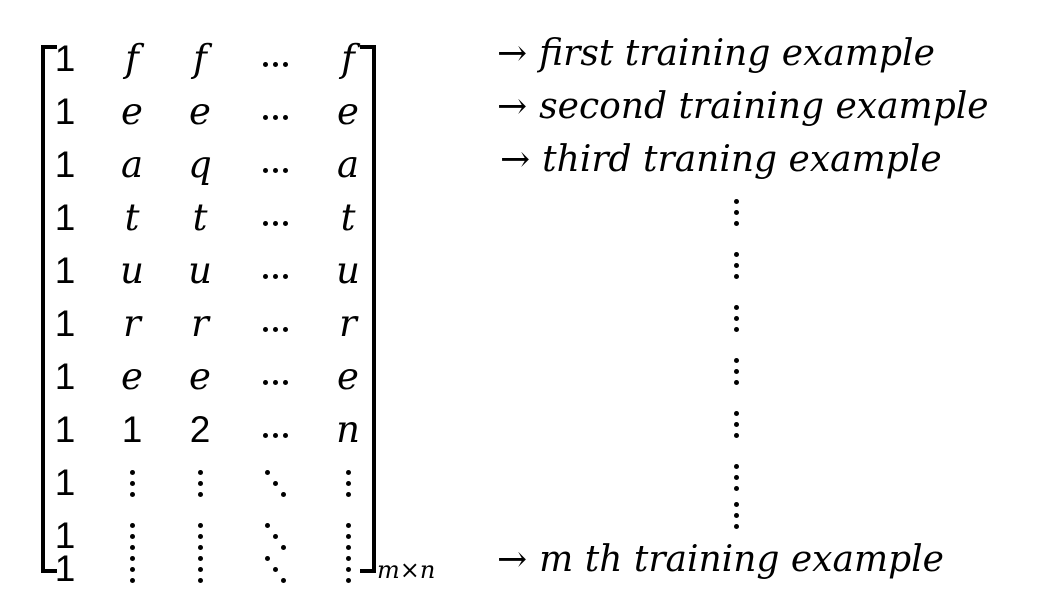 This screenshot has height=616, width=1052. Describe the element at coordinates (132, 270) in the screenshot. I see `matrix-cell-r4-c1: u` at that location.